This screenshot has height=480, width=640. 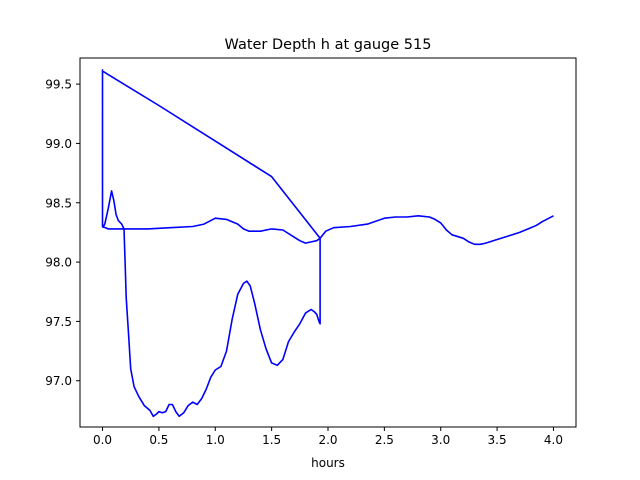 I want to click on y-axis-ticks: 97.0 97.5 98.0 98.5 99.0 99.5, so click(x=62, y=233).